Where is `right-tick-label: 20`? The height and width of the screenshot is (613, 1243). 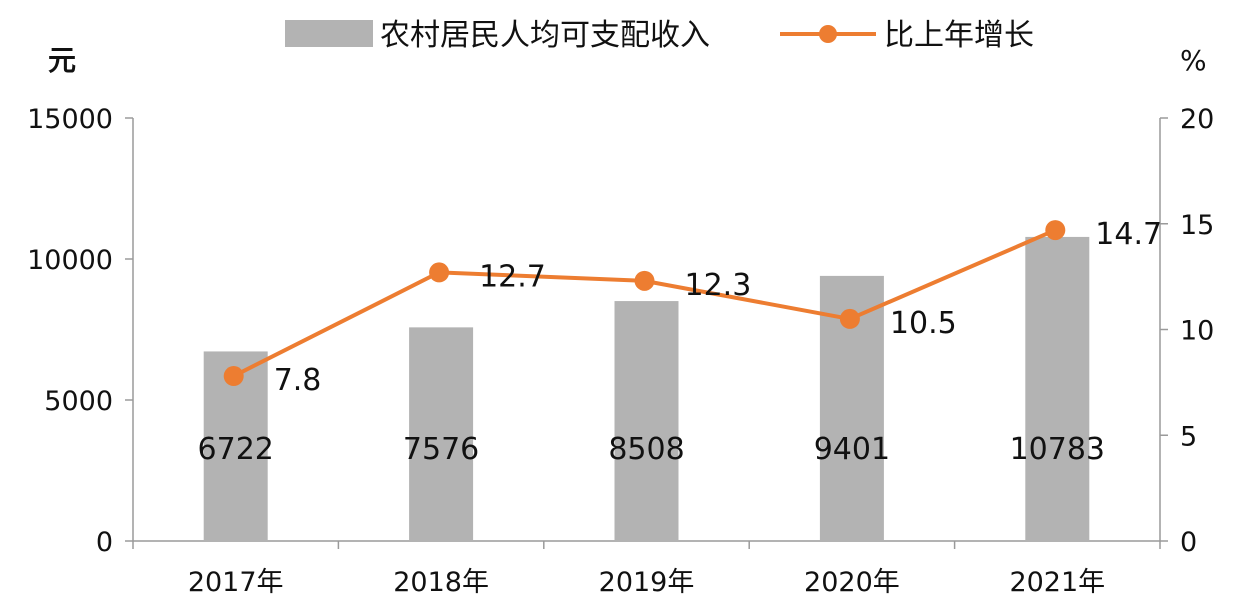
right-tick-label: 20 is located at coordinates (1197, 119).